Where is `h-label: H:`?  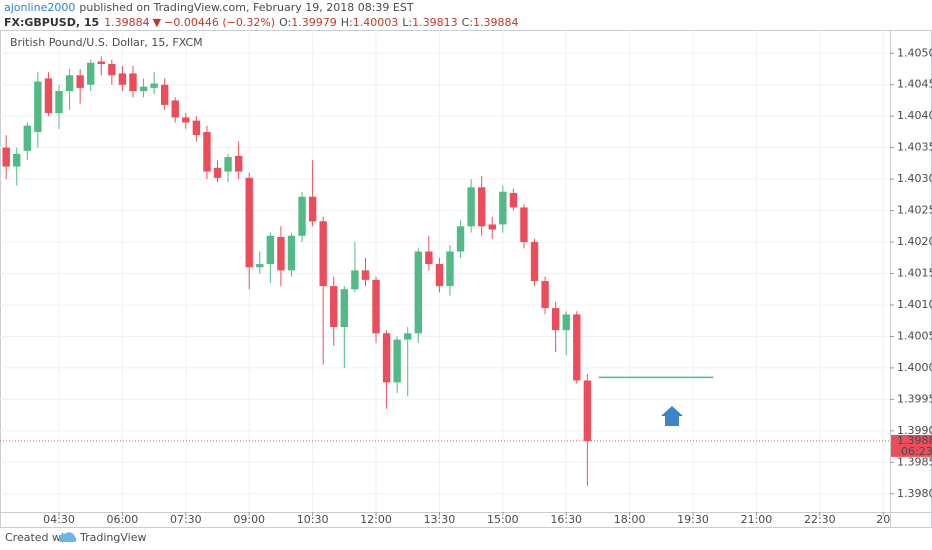
h-label: H: is located at coordinates (347, 22).